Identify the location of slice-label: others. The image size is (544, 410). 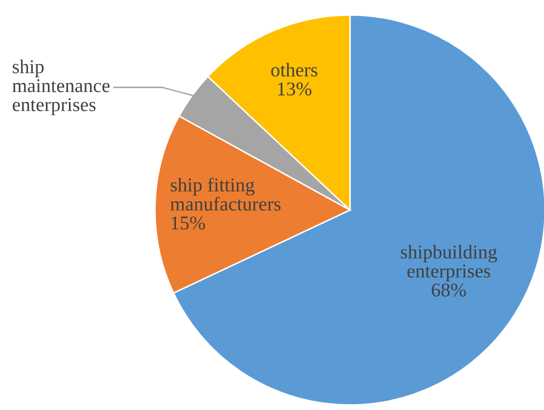
(294, 69).